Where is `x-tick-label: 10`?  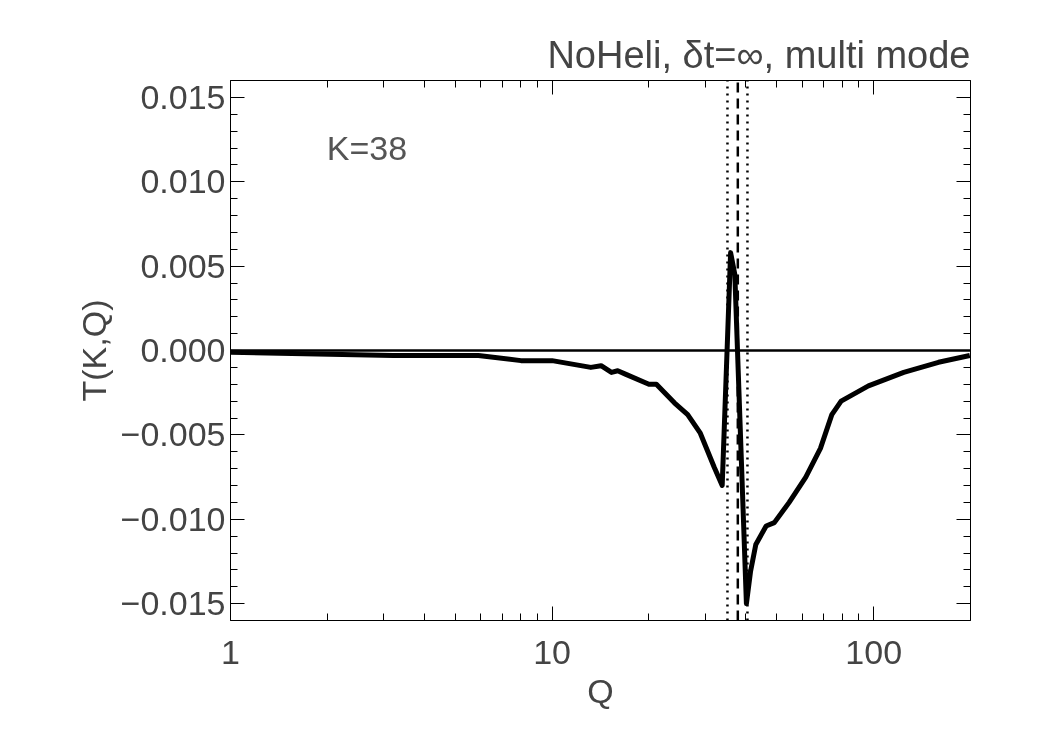 x-tick-label: 10 is located at coordinates (552, 651).